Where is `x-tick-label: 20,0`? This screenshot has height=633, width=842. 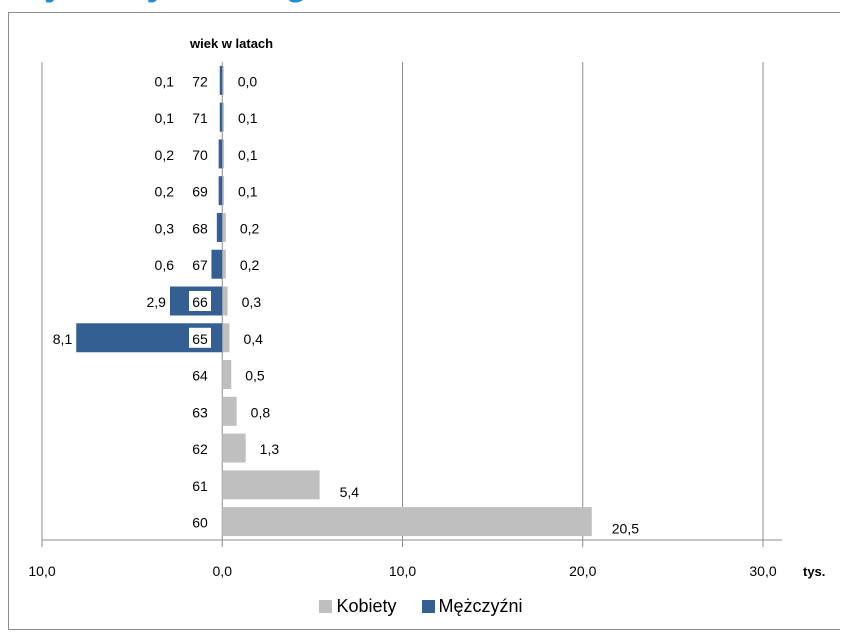 x-tick-label: 20,0 is located at coordinates (582, 571).